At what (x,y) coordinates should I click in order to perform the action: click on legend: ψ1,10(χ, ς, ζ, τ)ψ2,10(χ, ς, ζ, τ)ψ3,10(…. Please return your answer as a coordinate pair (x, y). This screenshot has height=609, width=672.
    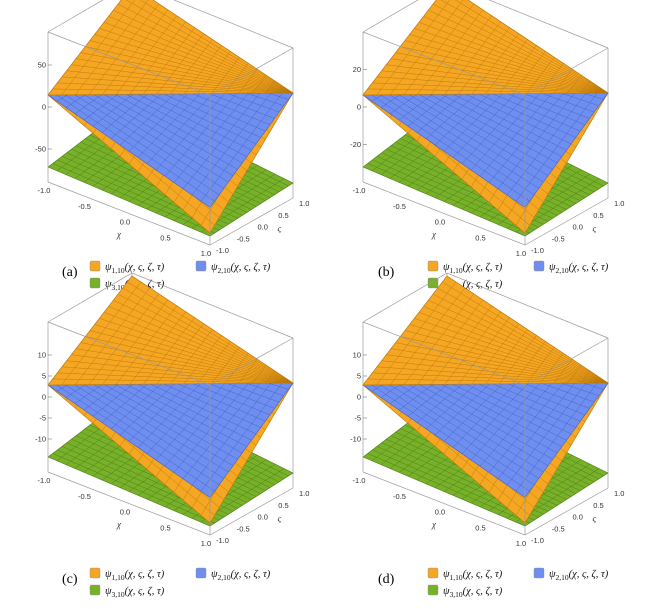
    Looking at the image, I should click on (180, 276).